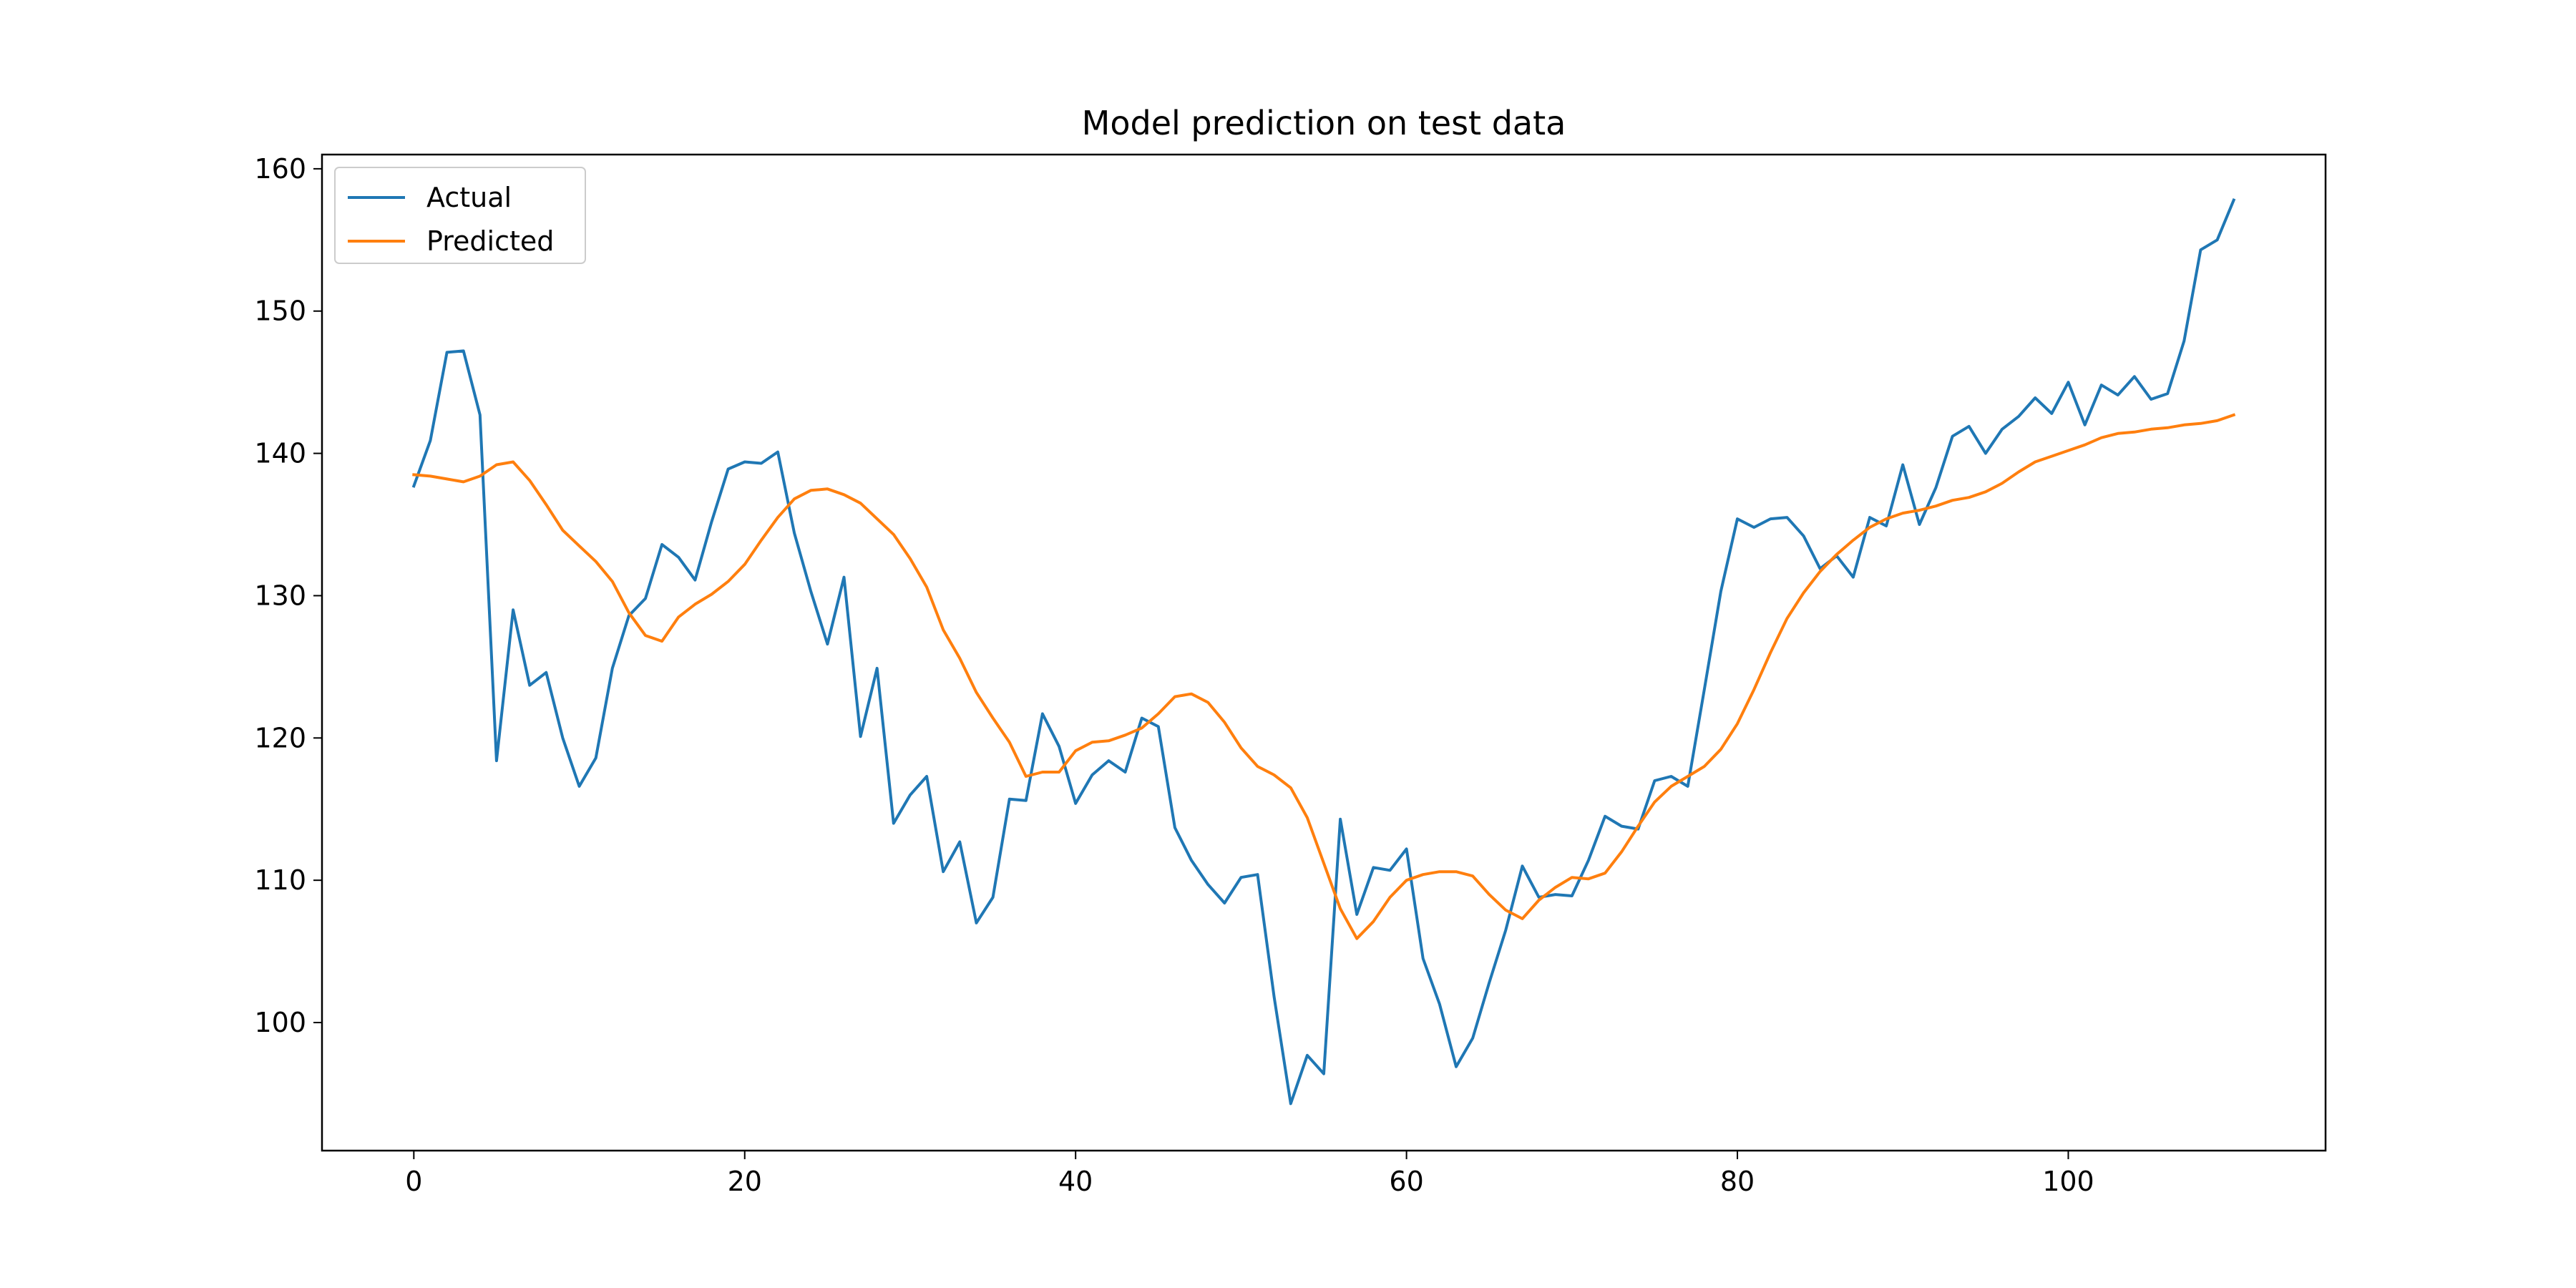 This screenshot has width=2576, height=1288. What do you see at coordinates (1324, 123) in the screenshot?
I see `chart-title: Model prediction on test data` at bounding box center [1324, 123].